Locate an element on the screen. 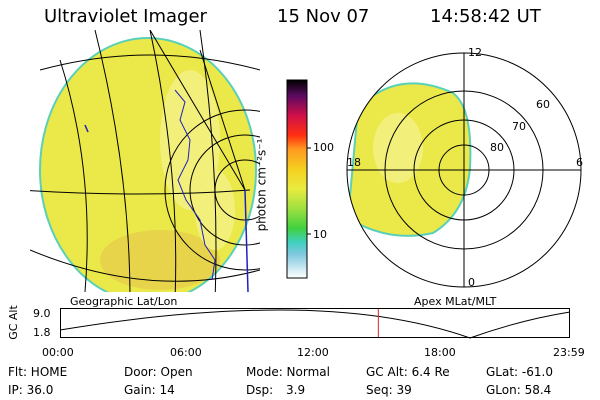 This screenshot has width=600, height=400. x-tick-4: 23:59 is located at coordinates (569, 352).